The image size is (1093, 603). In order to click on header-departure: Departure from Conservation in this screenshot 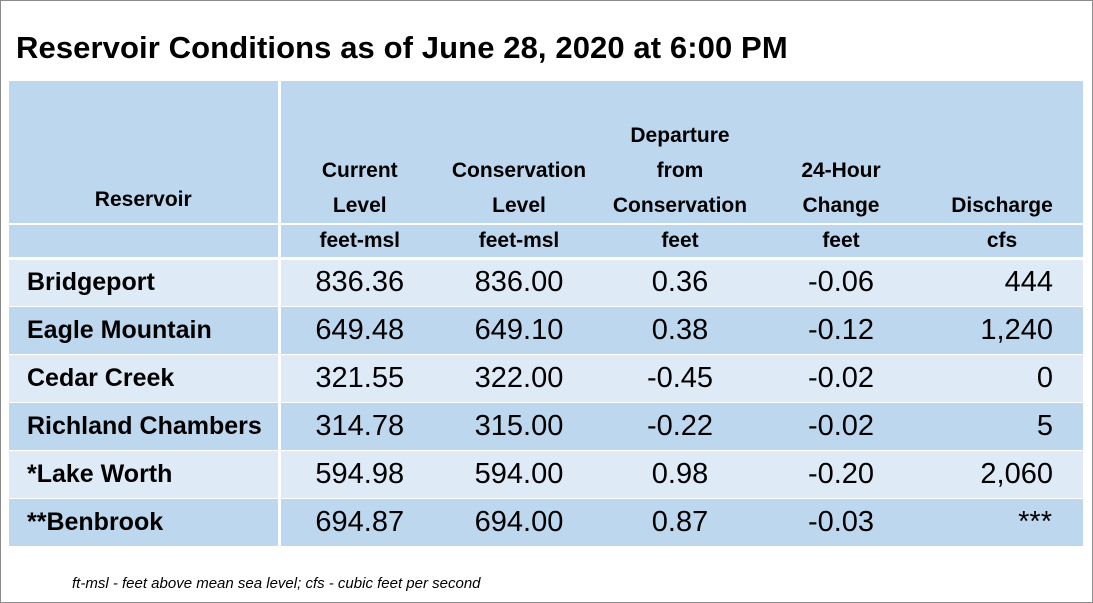, I will do `click(680, 152)`.